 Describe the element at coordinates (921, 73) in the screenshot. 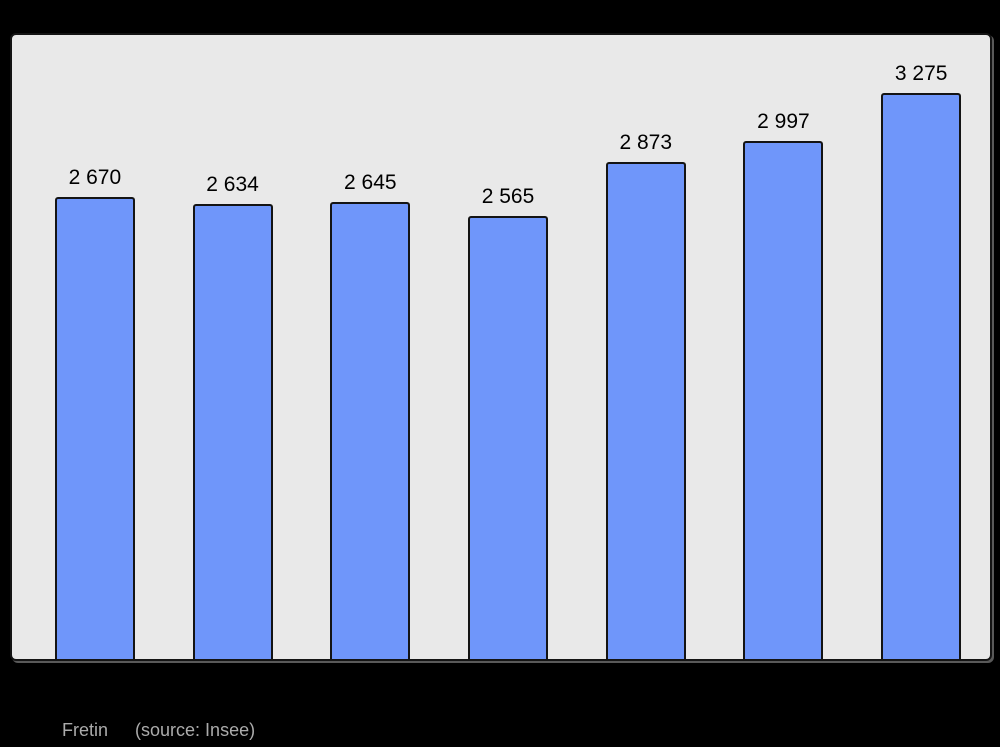

I see `bar-value-label: 3 275` at that location.